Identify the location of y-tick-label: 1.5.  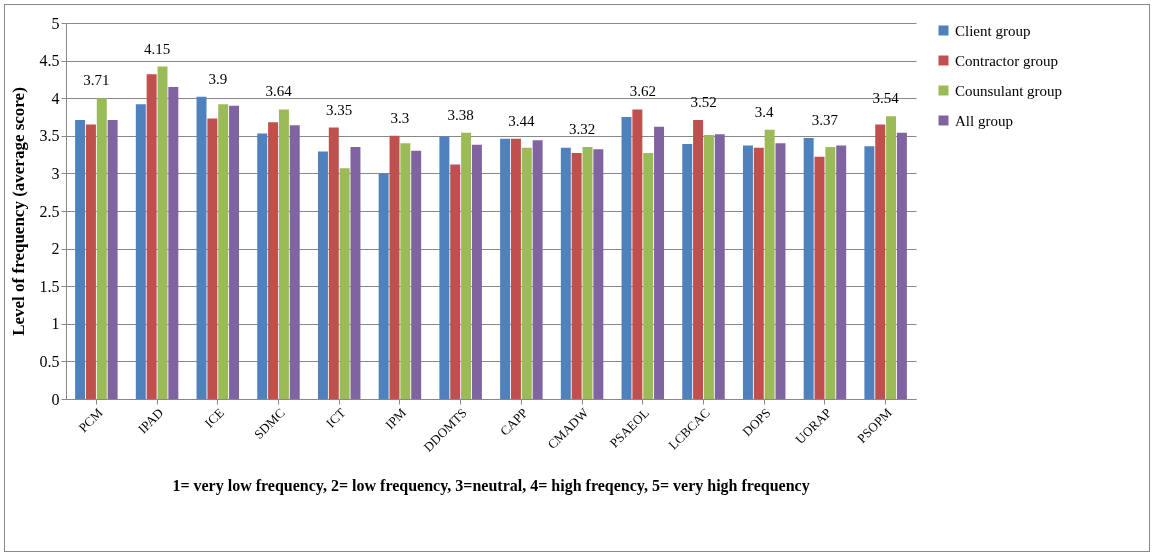
(49, 286).